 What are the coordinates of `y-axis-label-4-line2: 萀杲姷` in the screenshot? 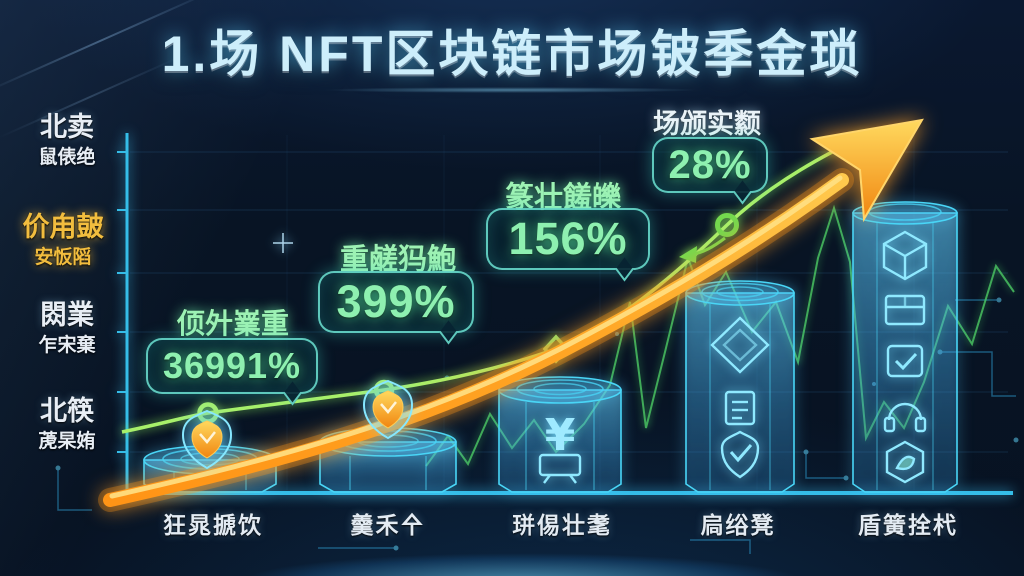 It's located at (67, 442).